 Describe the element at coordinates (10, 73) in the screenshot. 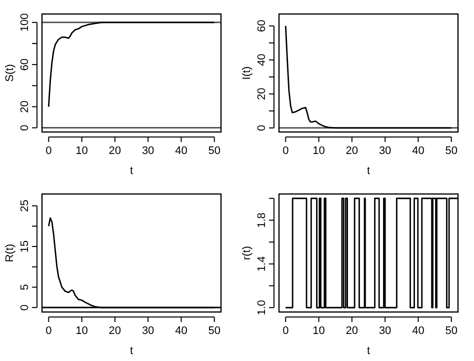

I see `y-axis-title: S(t)` at that location.